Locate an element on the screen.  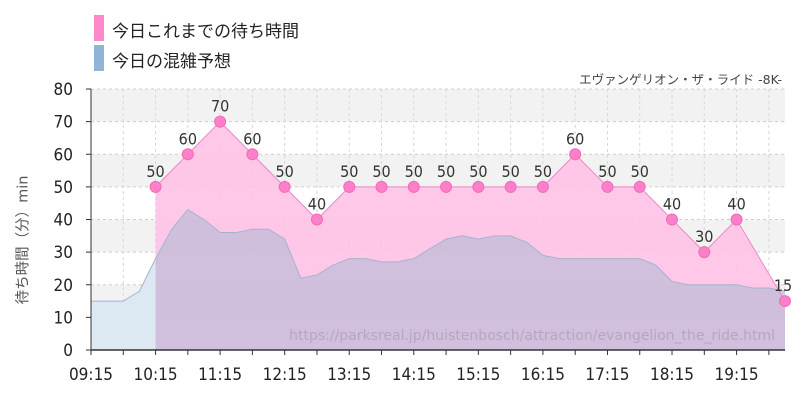
y-tick-label: 30 is located at coordinates (63, 253).